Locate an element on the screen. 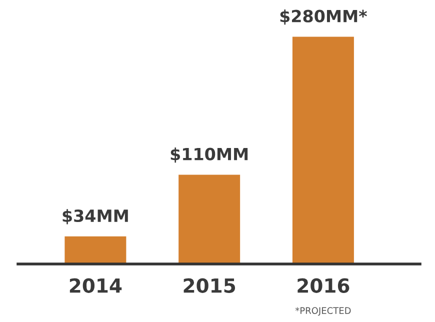 The image size is (435, 322). x-tick-label: 2015 is located at coordinates (210, 285).